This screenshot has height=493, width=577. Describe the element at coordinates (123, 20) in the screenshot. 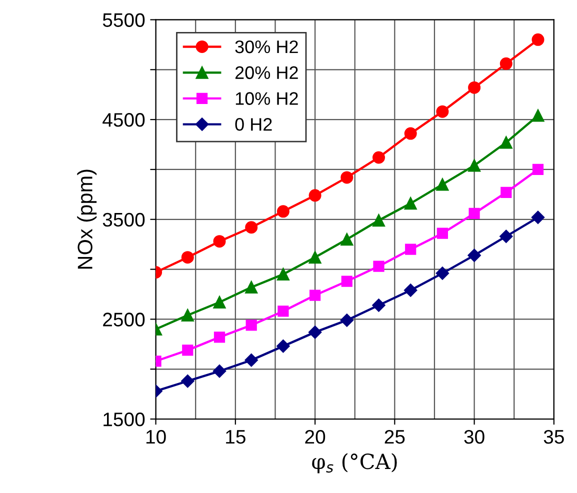

I see `y-tick-label: 5500` at that location.